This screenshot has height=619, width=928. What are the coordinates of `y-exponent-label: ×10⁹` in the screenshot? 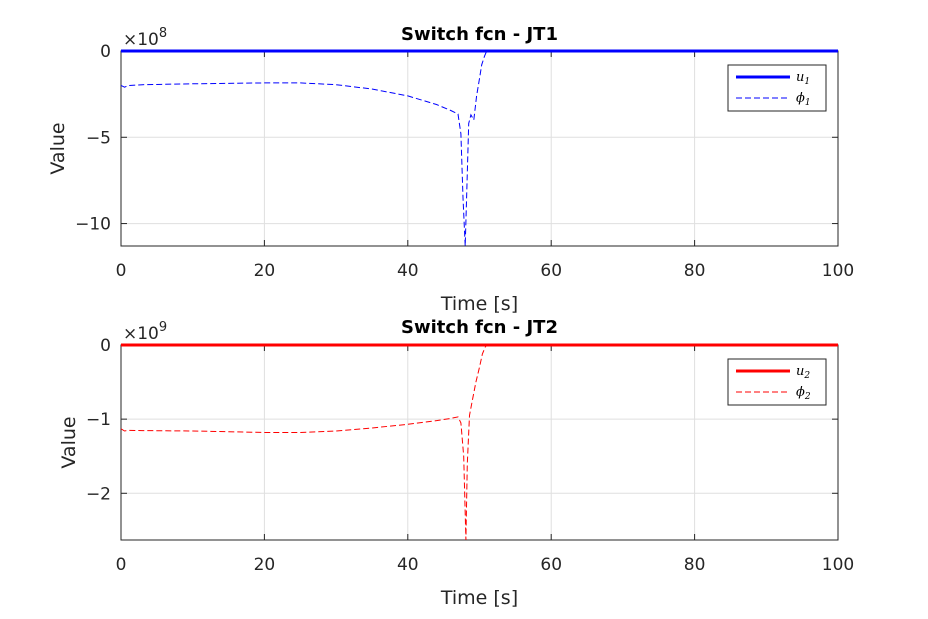 It's located at (145, 332).